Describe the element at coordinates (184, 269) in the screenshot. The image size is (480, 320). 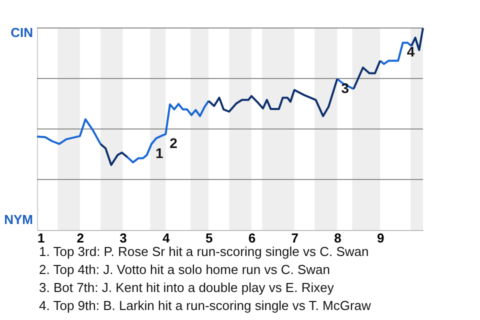
I see `text: 2. Top 4th: J. Votto hit a solo home run vs C. Swan` at that location.